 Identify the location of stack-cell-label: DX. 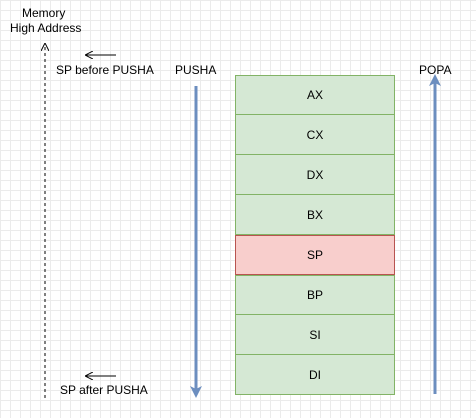
(315, 174).